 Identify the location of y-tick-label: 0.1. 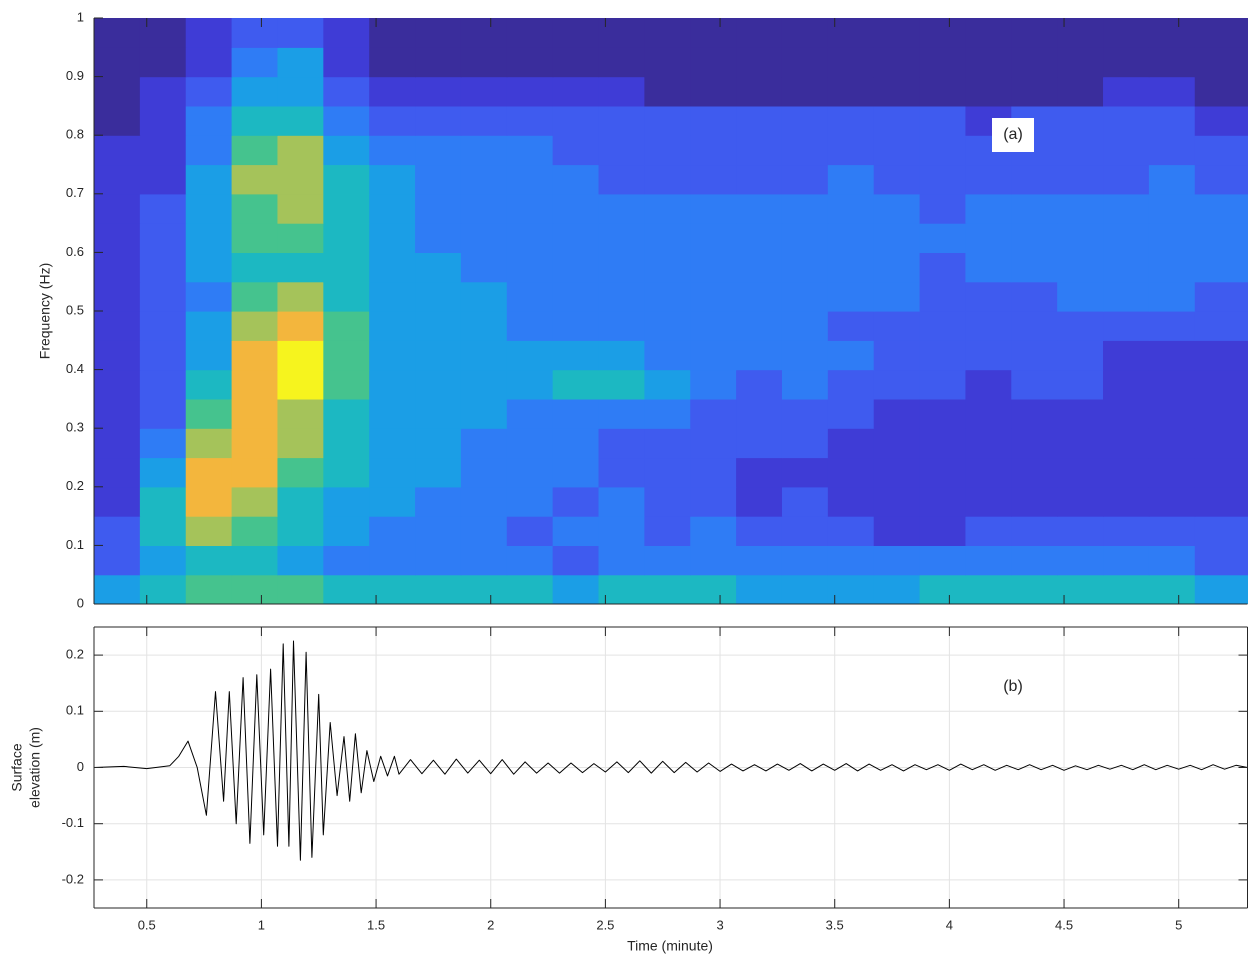
(75, 710).